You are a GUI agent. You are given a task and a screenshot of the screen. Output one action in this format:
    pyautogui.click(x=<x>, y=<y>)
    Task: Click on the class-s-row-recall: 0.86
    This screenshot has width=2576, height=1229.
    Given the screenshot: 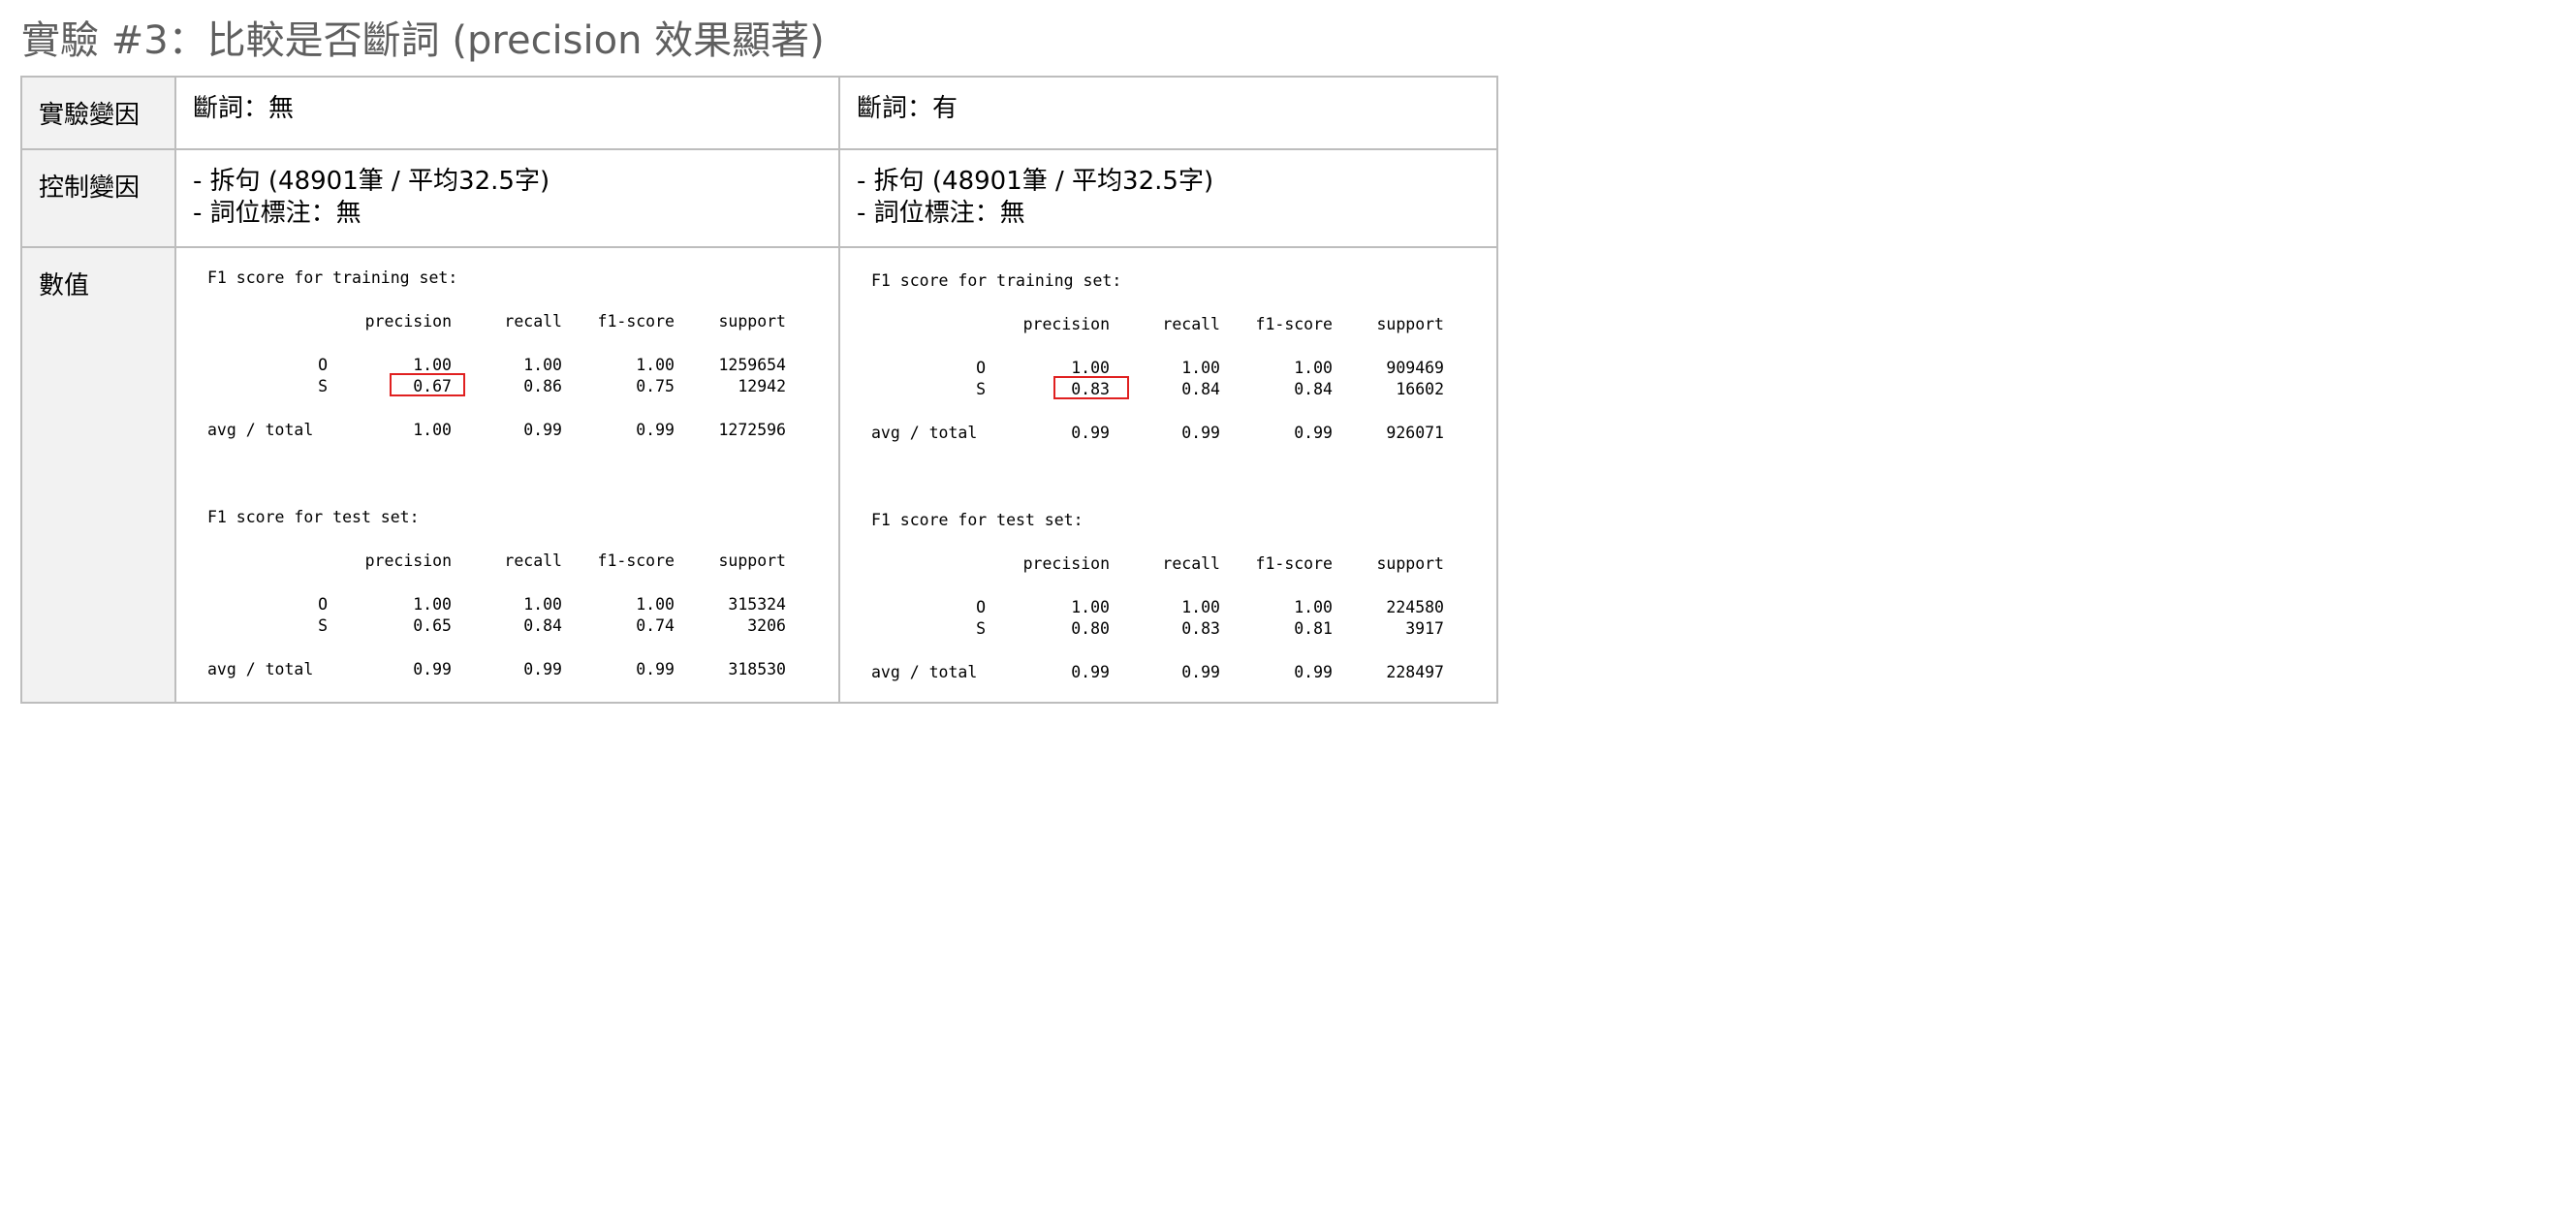 What is the action you would take?
    pyautogui.click(x=542, y=386)
    